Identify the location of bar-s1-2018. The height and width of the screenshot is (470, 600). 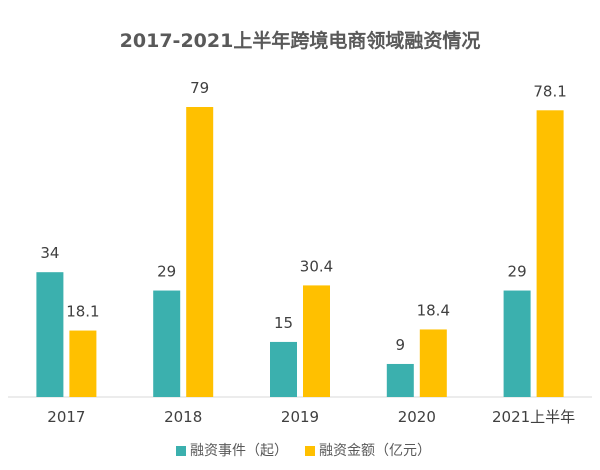
(167, 343).